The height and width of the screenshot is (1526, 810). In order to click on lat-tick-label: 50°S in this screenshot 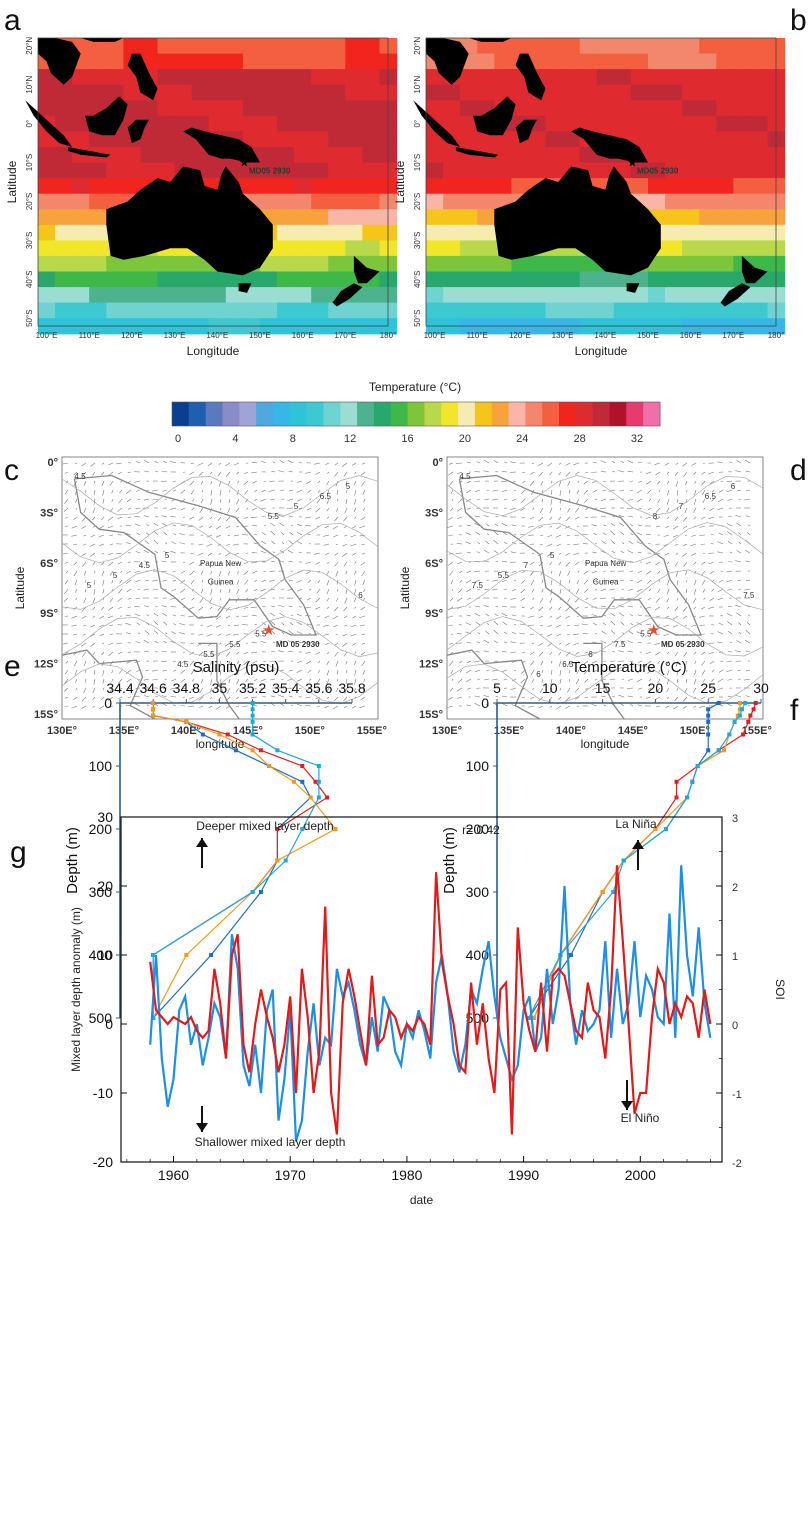, I will do `click(29, 317)`.